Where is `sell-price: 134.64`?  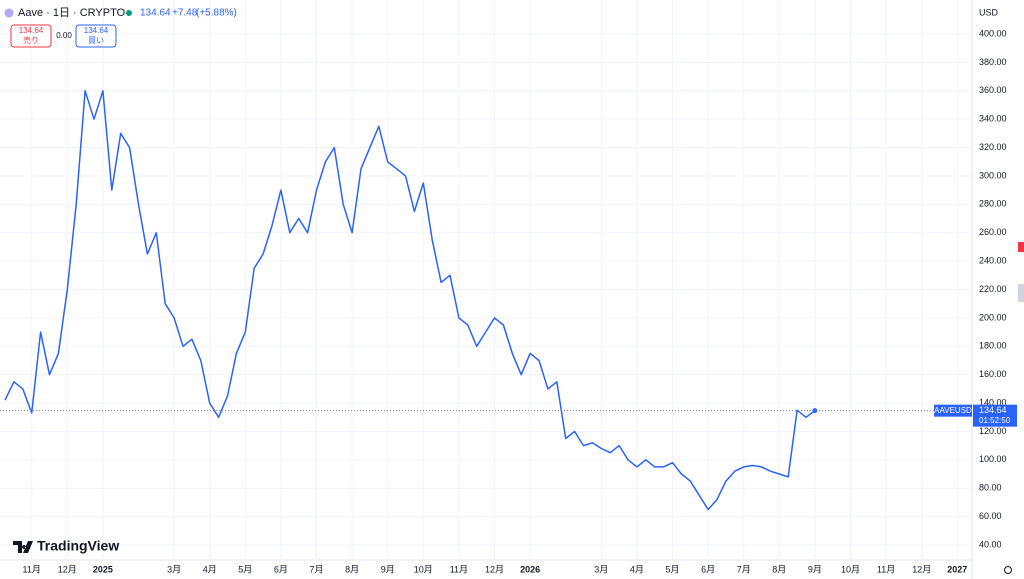 sell-price: 134.64 is located at coordinates (31, 30).